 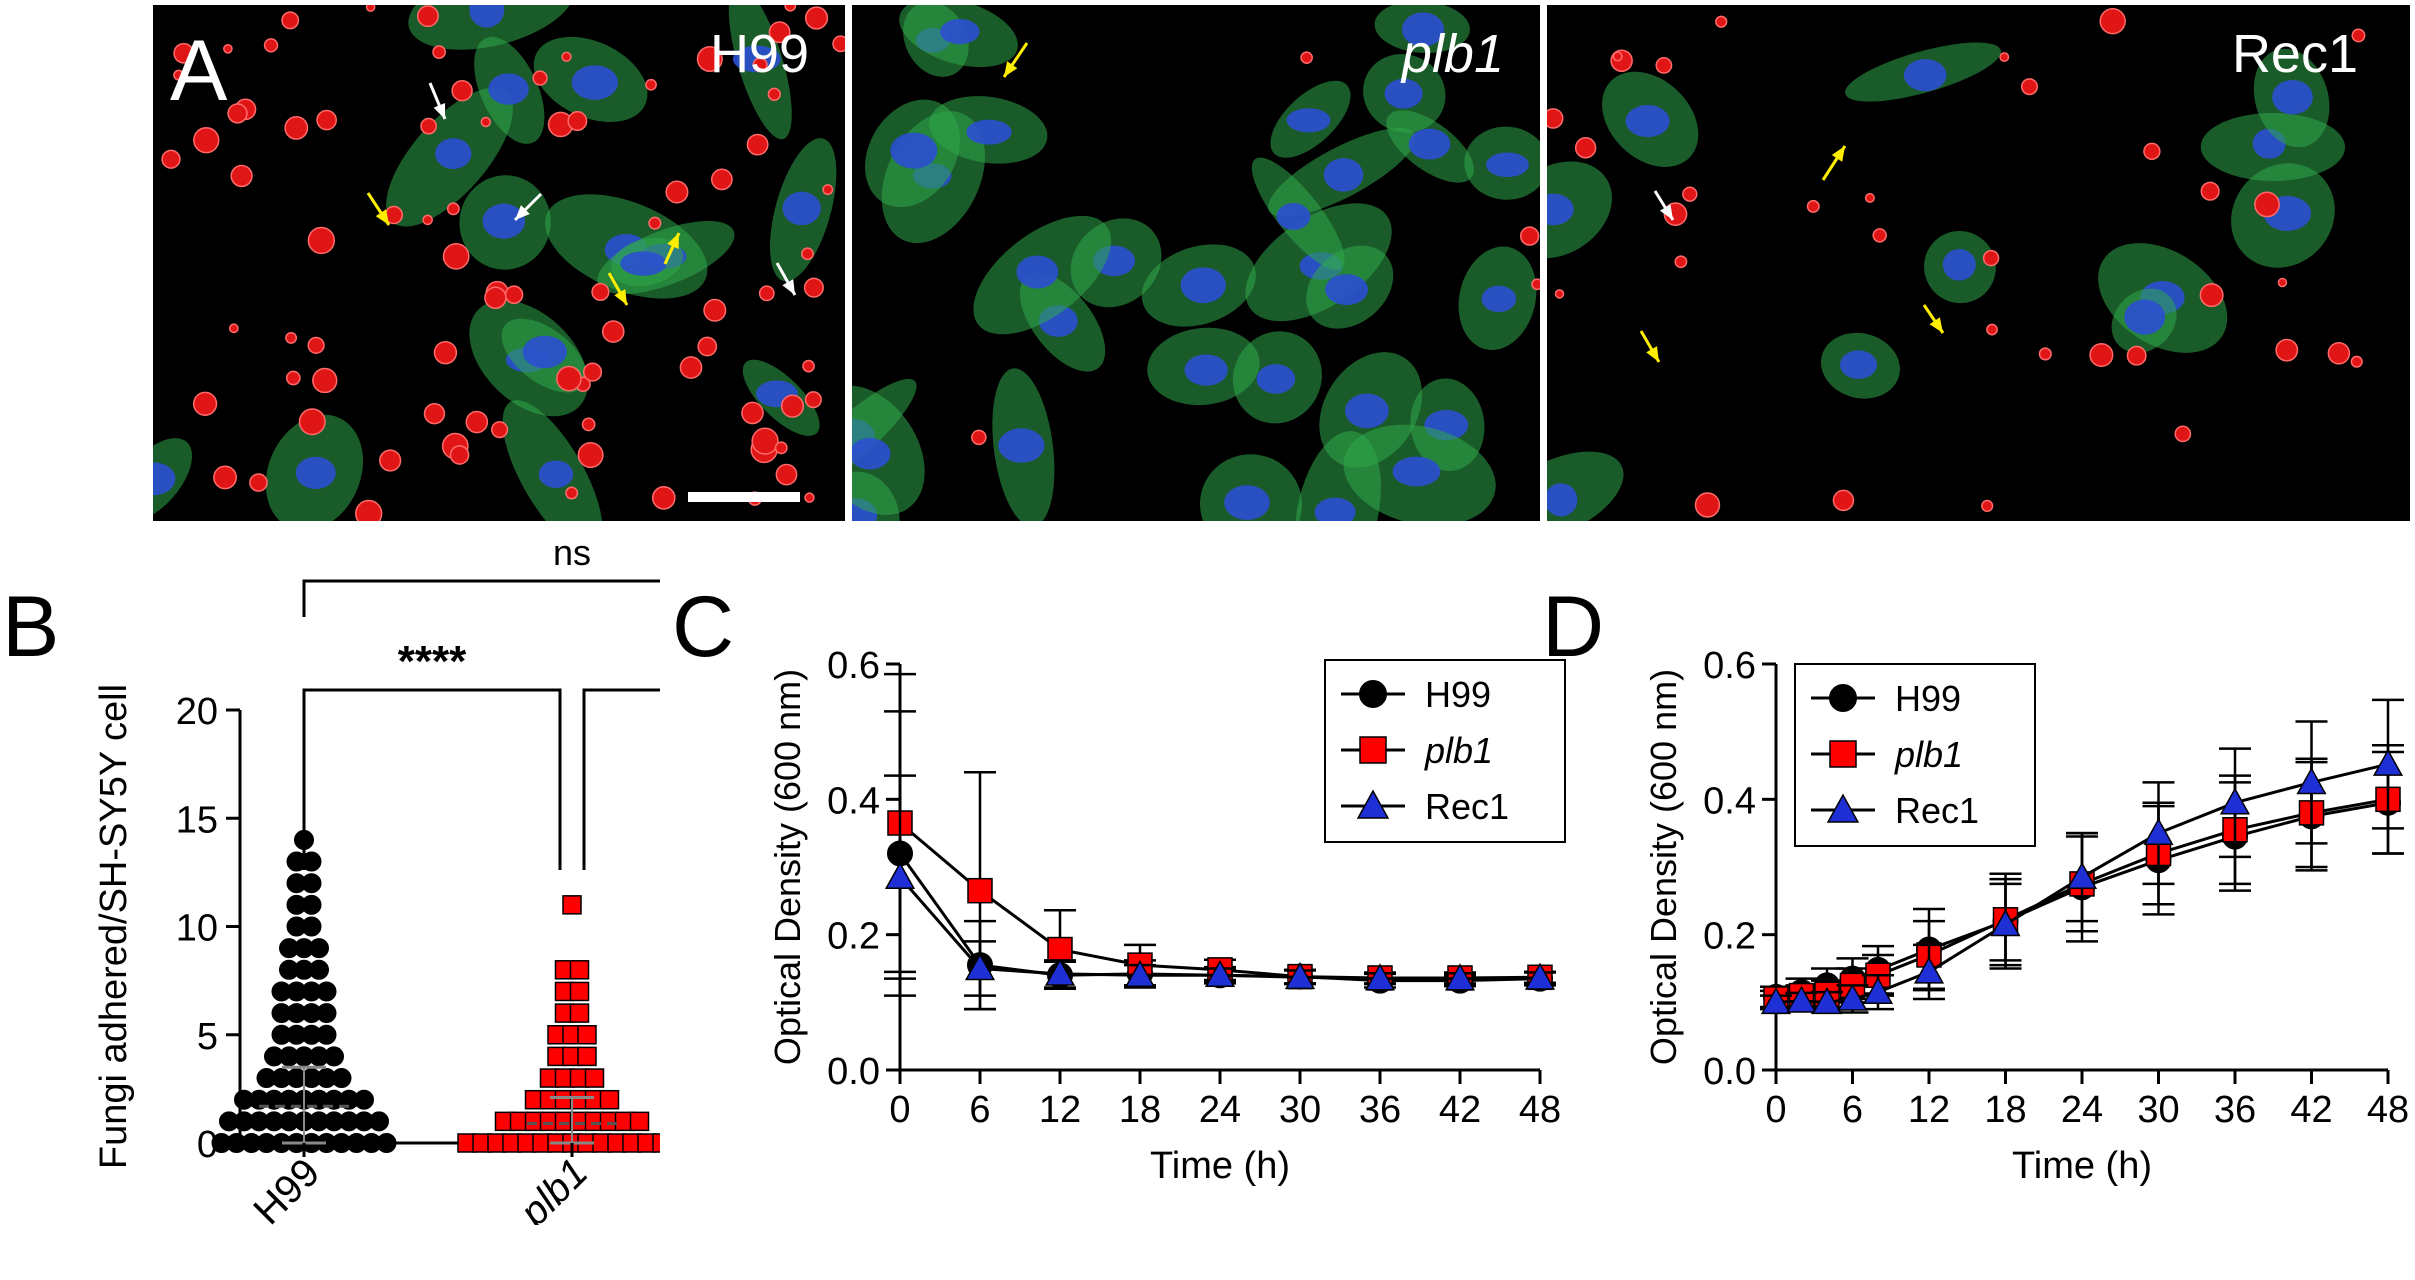 I want to click on x-tick-label: 12, so click(x=1929, y=1110).